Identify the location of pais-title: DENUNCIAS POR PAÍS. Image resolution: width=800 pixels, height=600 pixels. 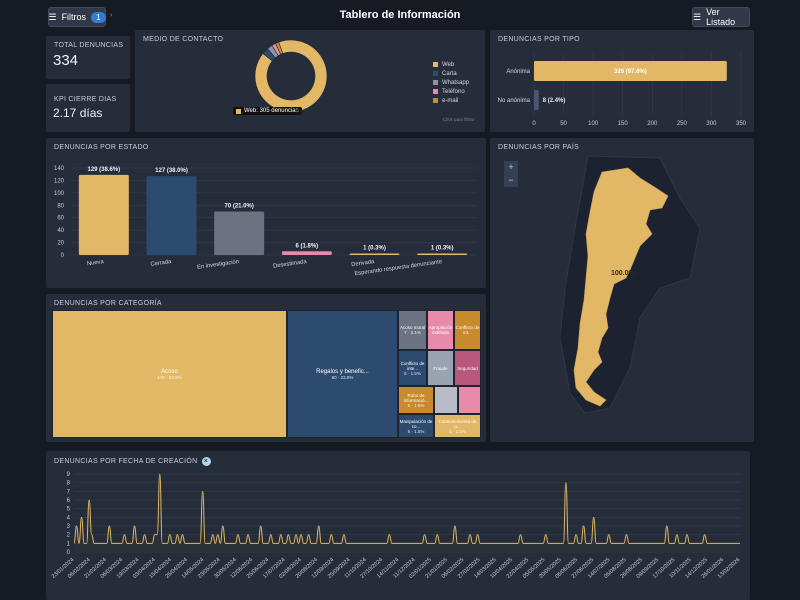
(539, 147).